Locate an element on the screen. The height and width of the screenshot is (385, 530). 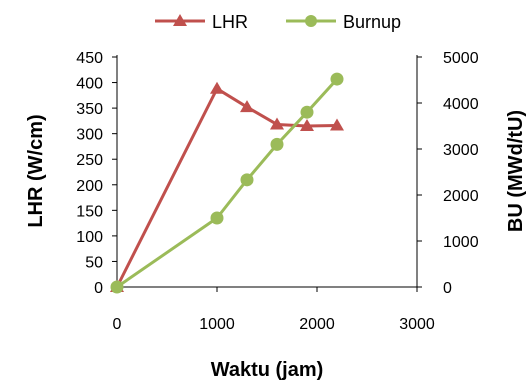
right-y-tick-label: 5000 is located at coordinates (461, 58).